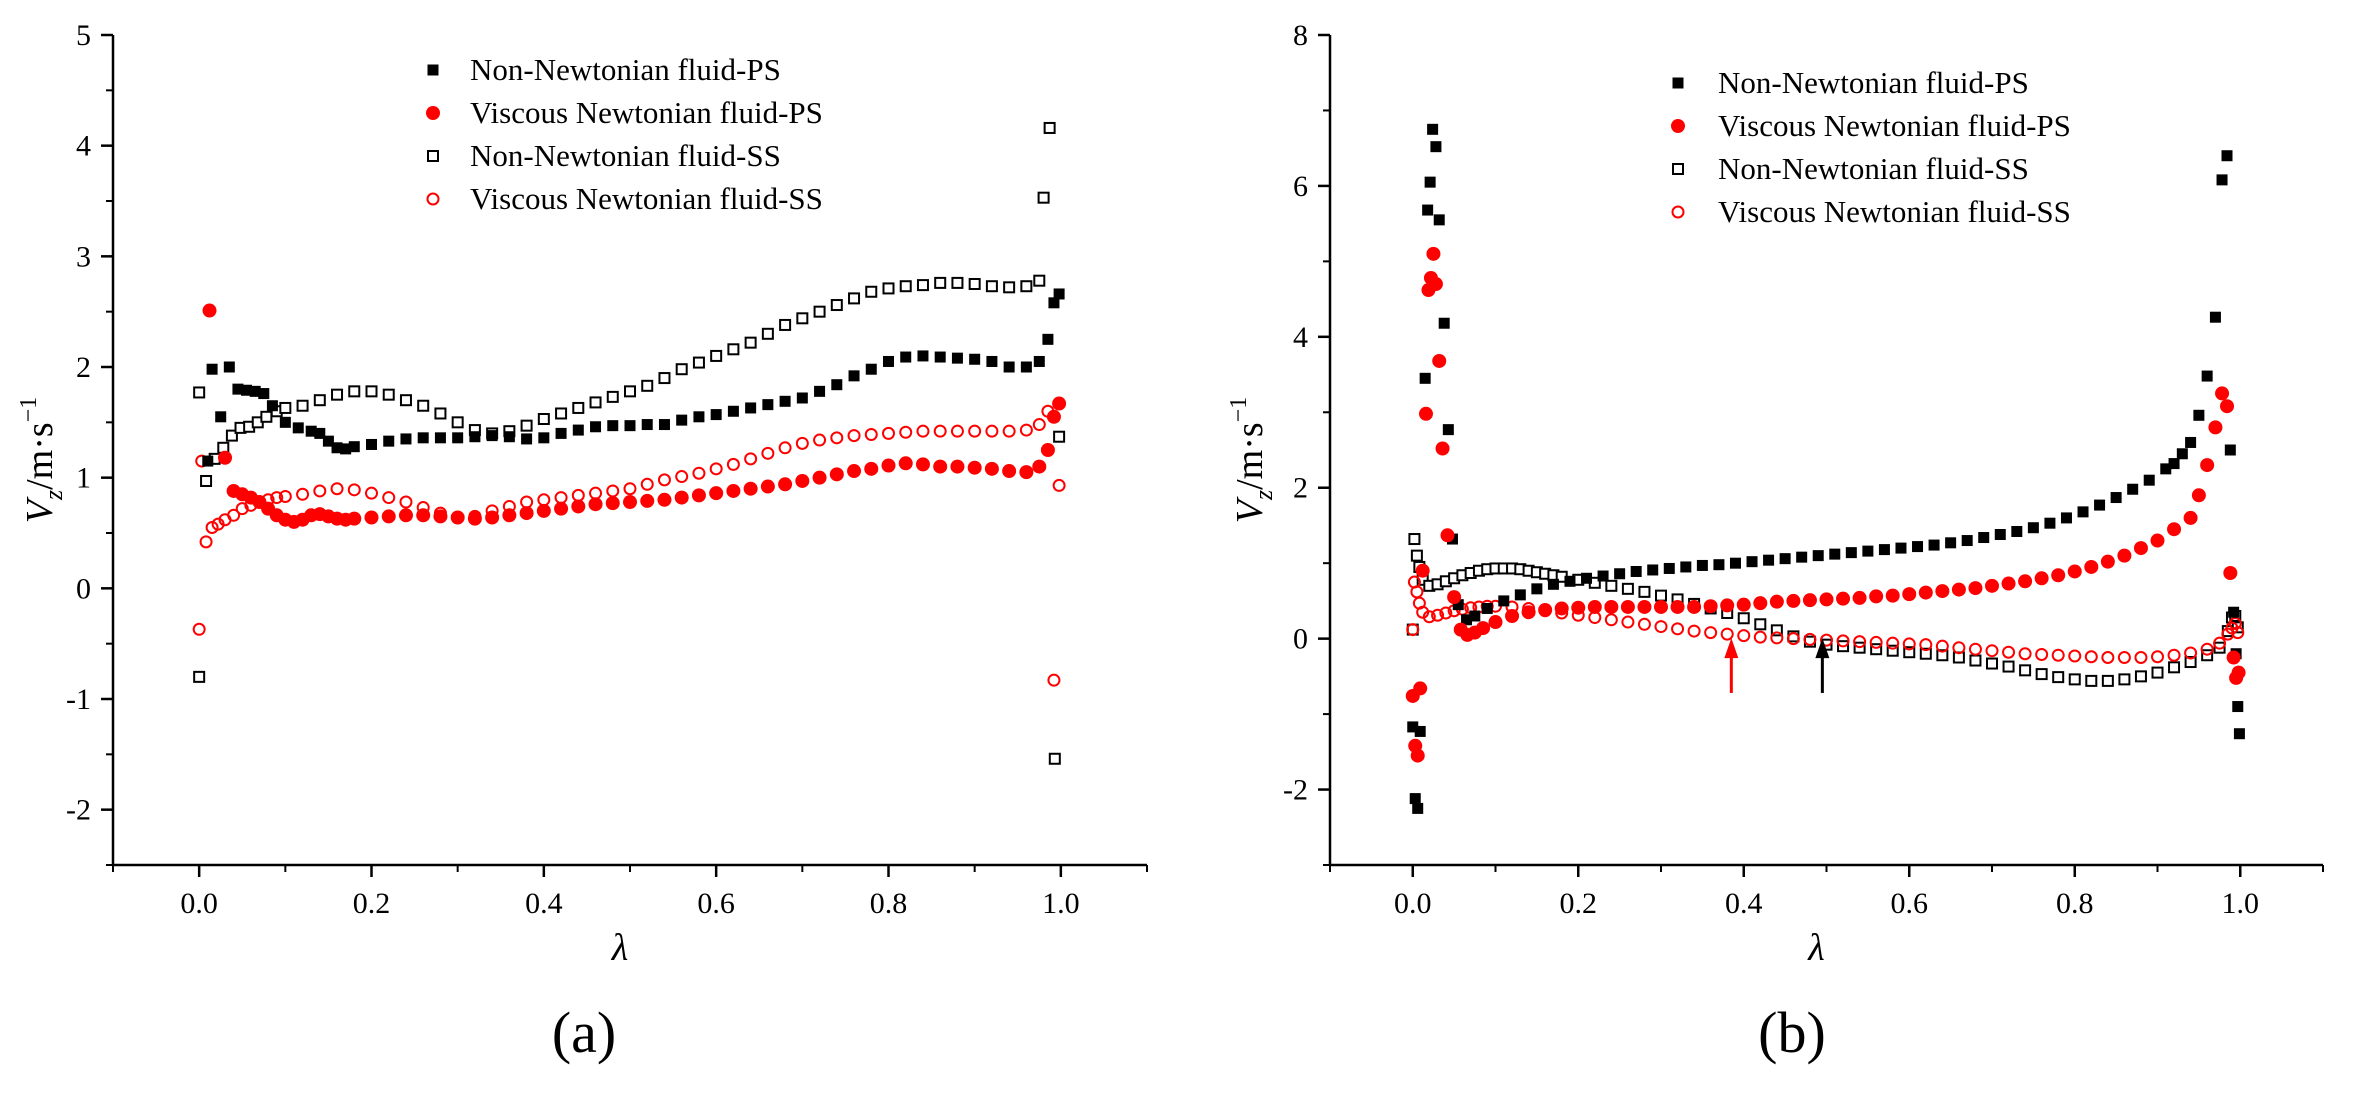  What do you see at coordinates (1250, 509) in the screenshot?
I see `y-axis-label-main: V` at bounding box center [1250, 509].